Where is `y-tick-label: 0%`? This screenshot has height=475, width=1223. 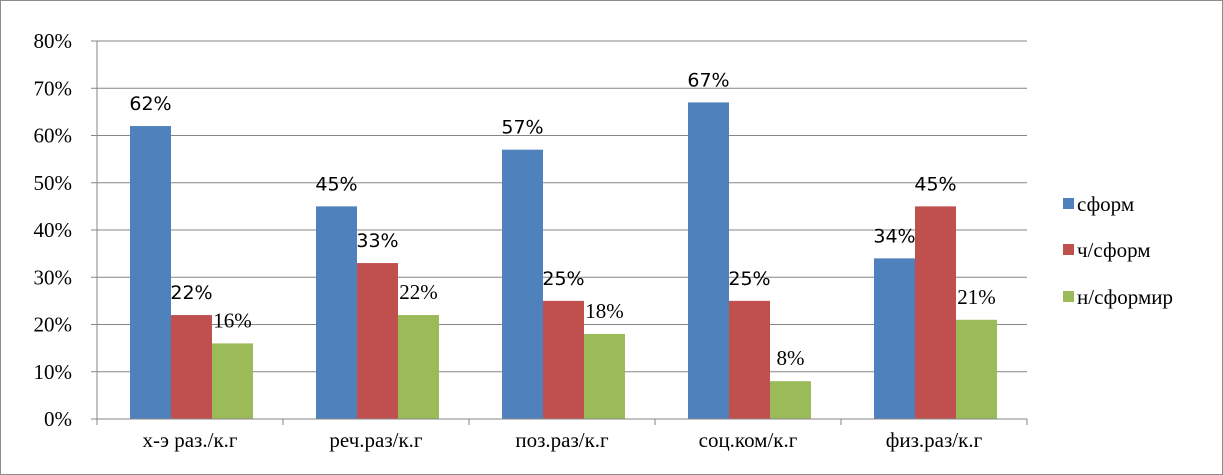 y-tick-label: 0% is located at coordinates (58, 419).